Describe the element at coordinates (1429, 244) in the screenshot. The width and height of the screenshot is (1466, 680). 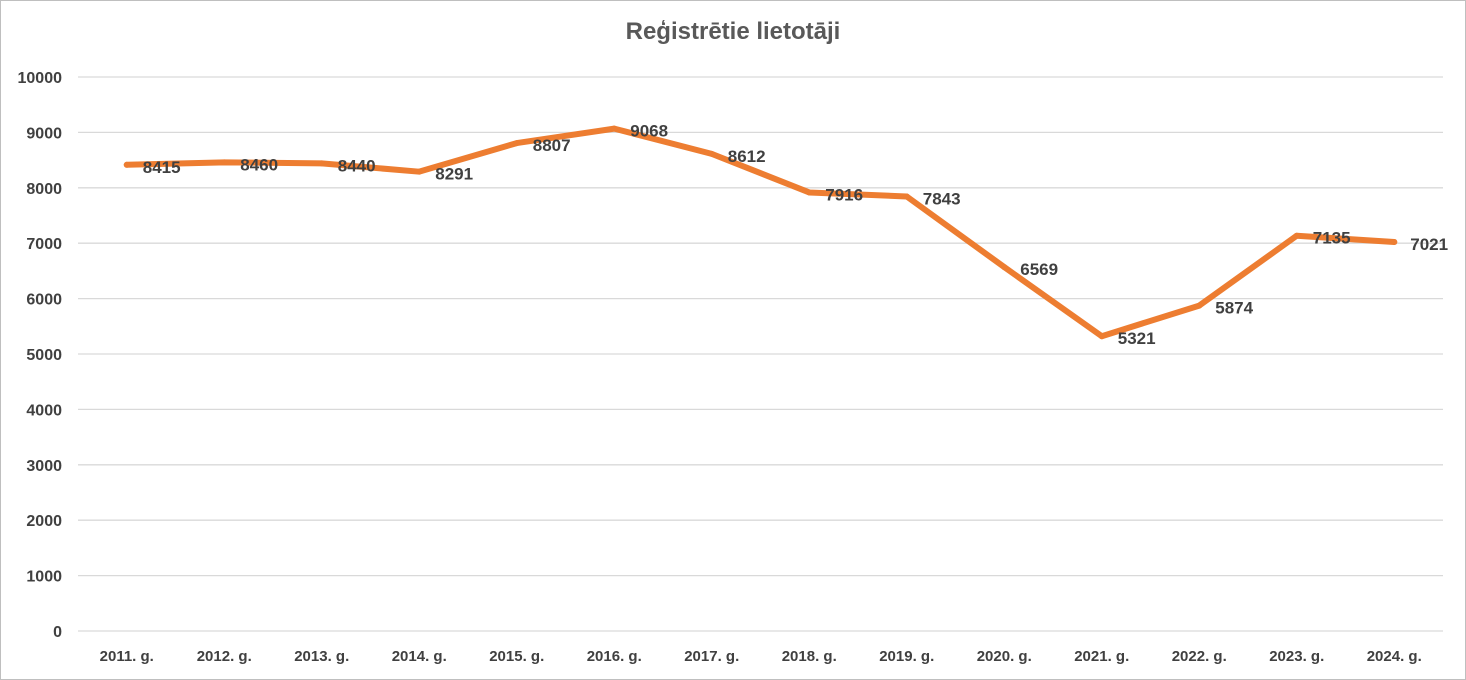
I see `data-label: 7021` at that location.